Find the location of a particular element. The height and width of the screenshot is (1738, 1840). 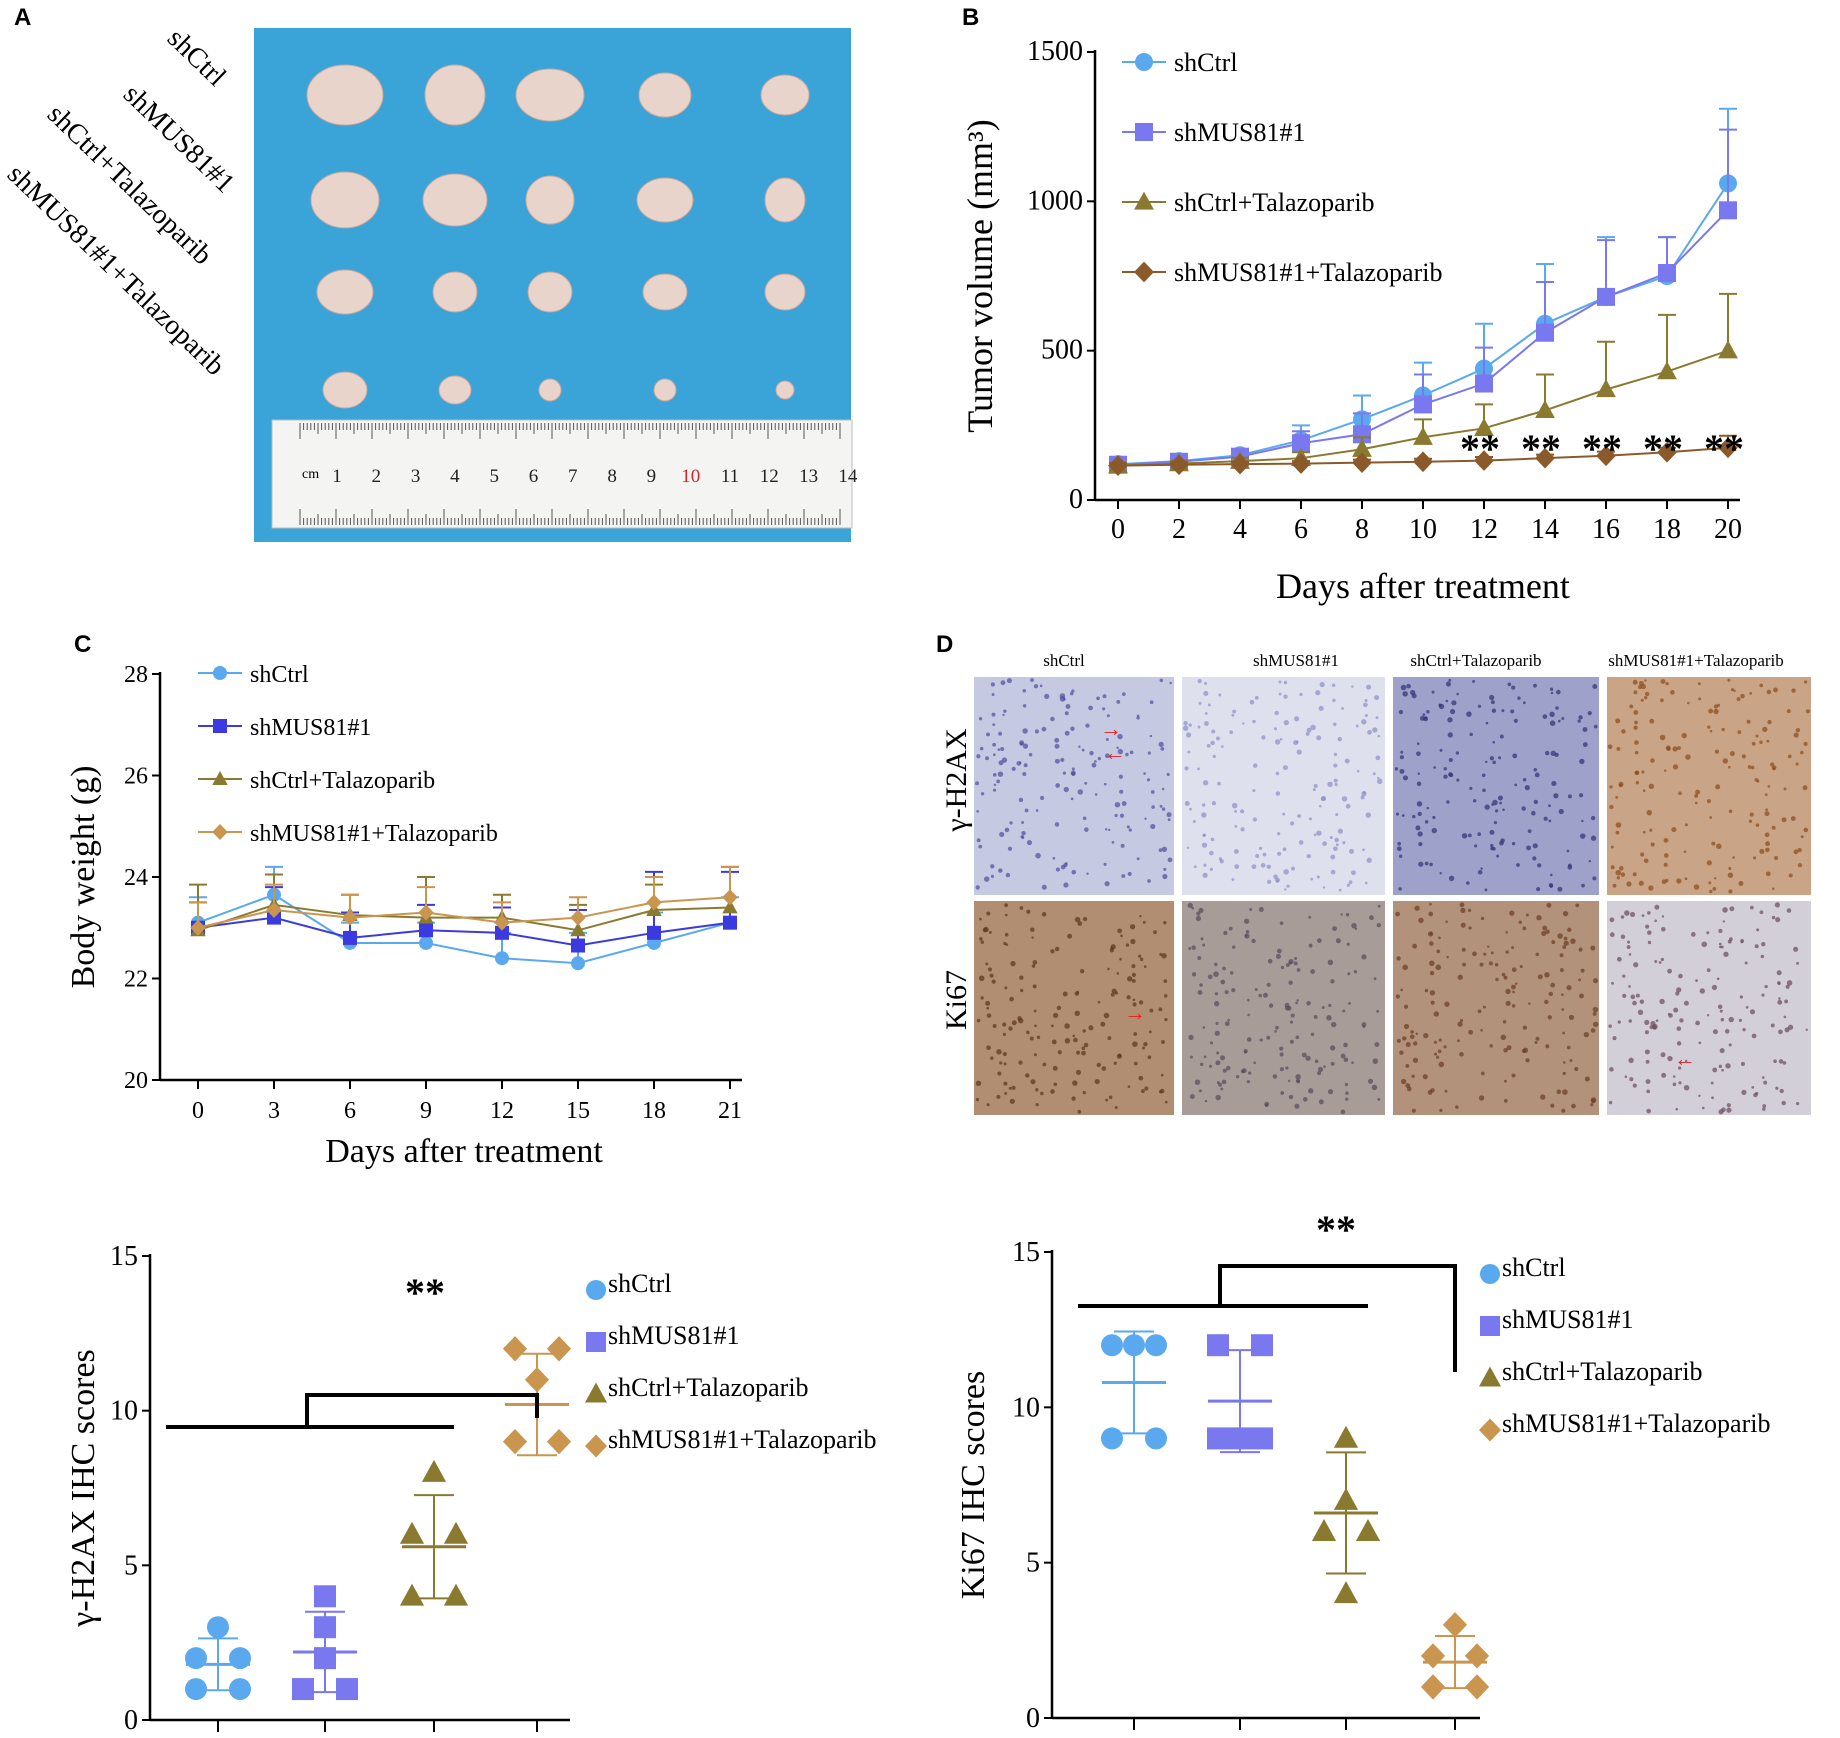

x-tick-label: 12 is located at coordinates (502, 1111).